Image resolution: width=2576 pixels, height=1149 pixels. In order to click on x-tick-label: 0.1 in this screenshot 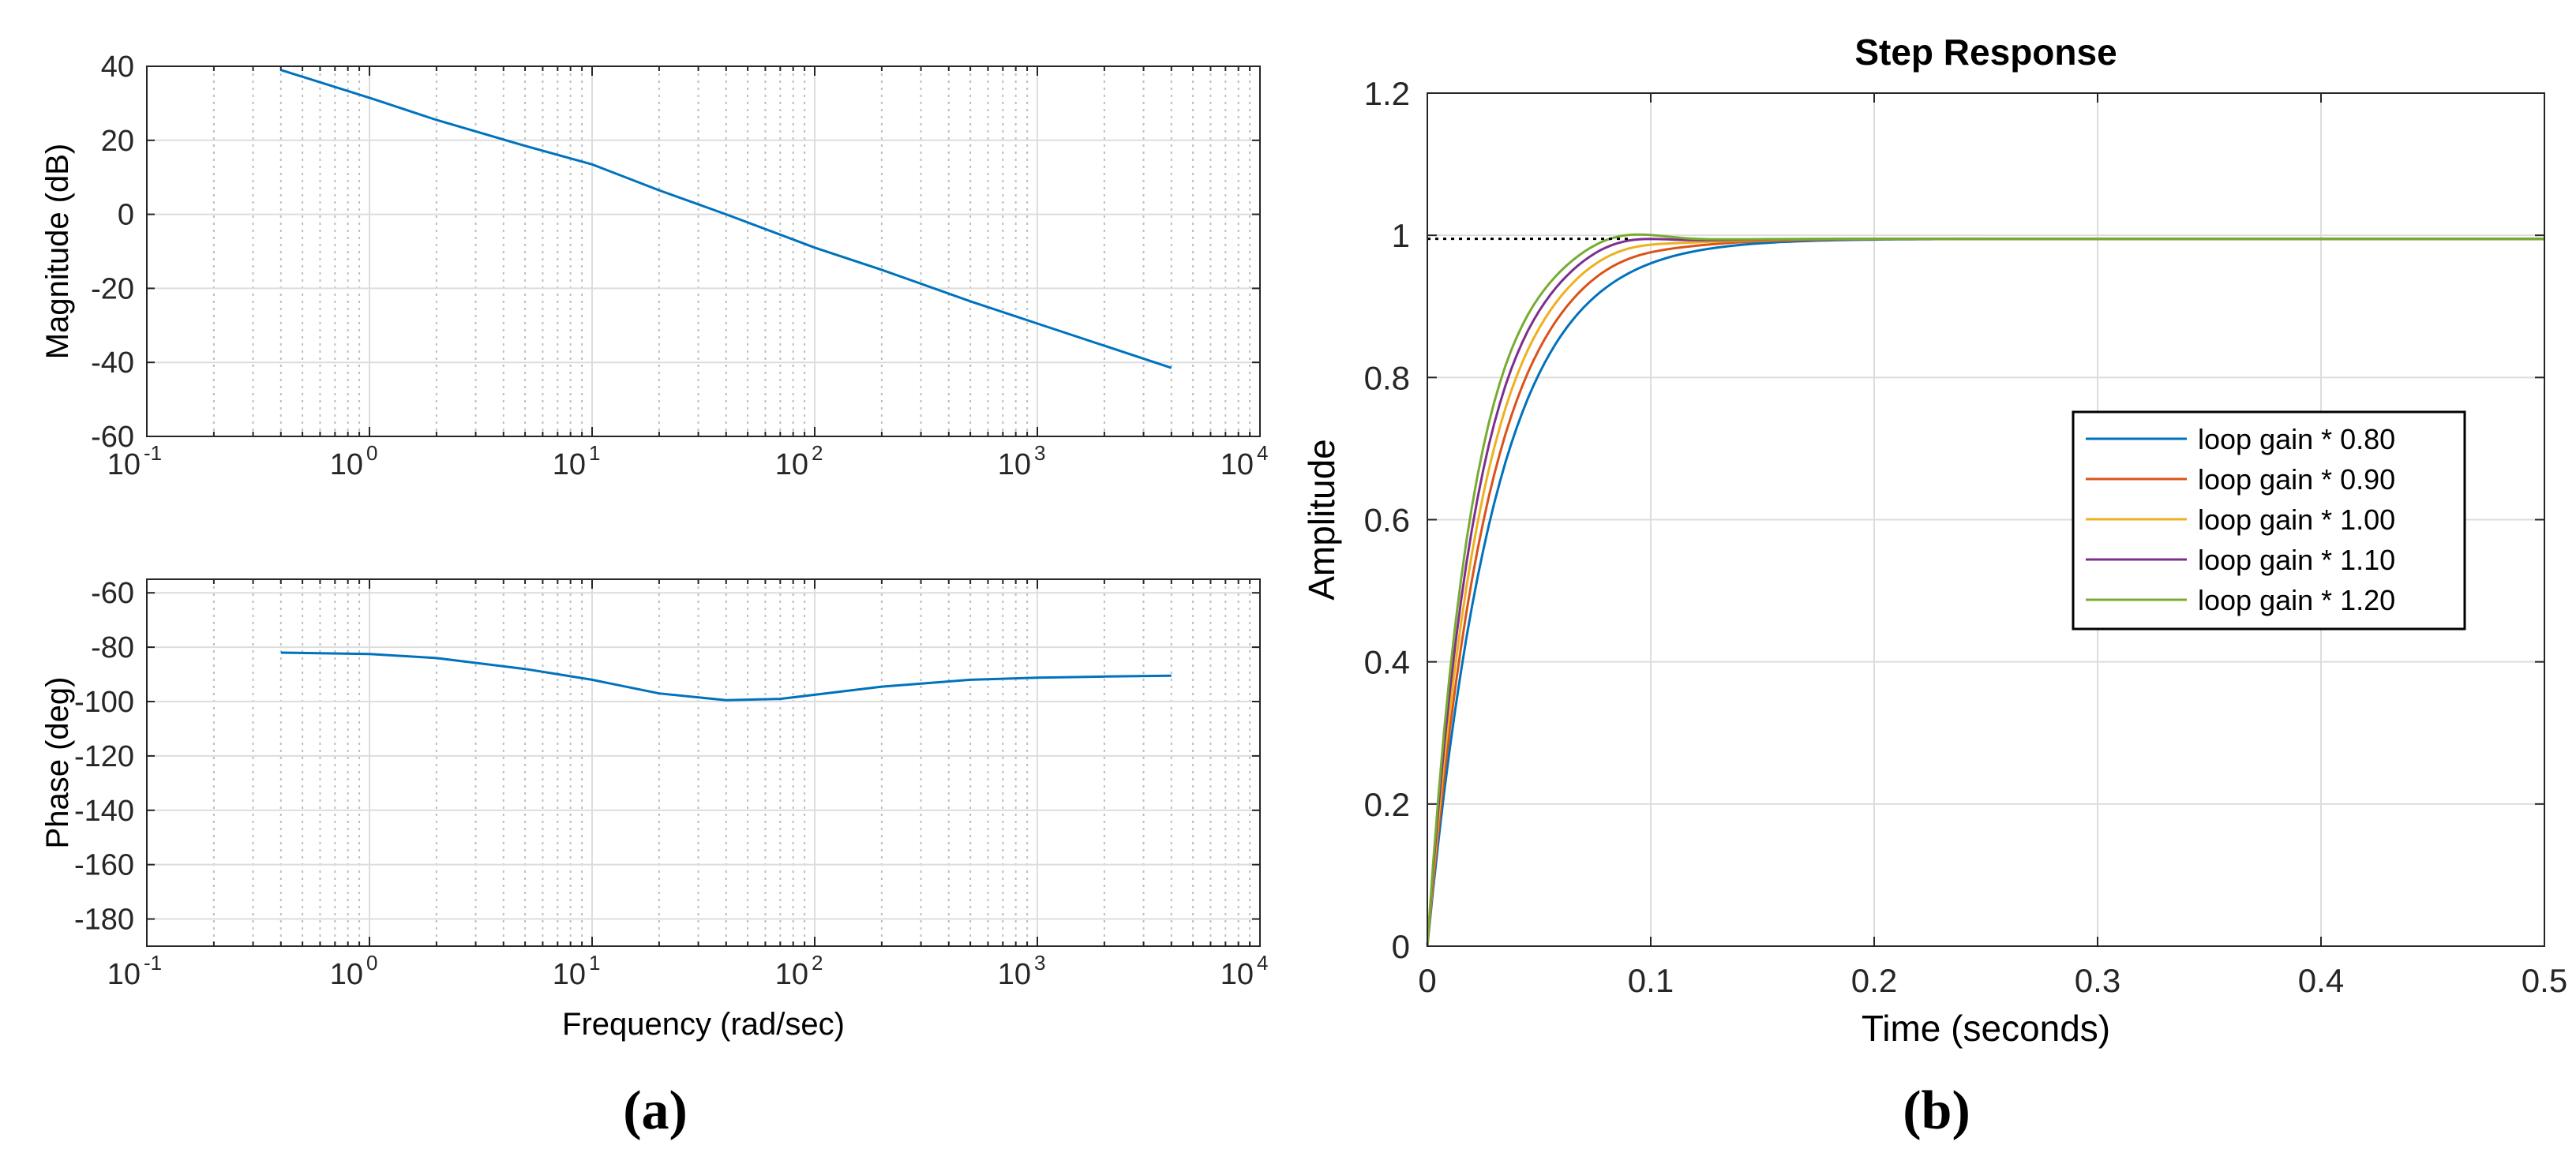, I will do `click(1651, 980)`.